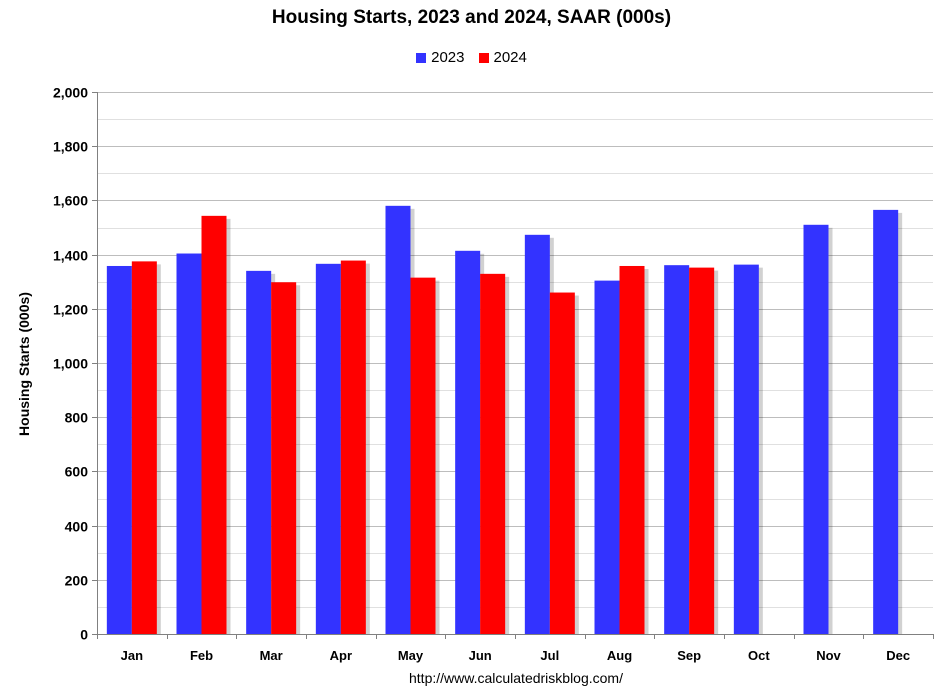 The height and width of the screenshot is (697, 943). I want to click on legend-swatch-2024, so click(483, 57).